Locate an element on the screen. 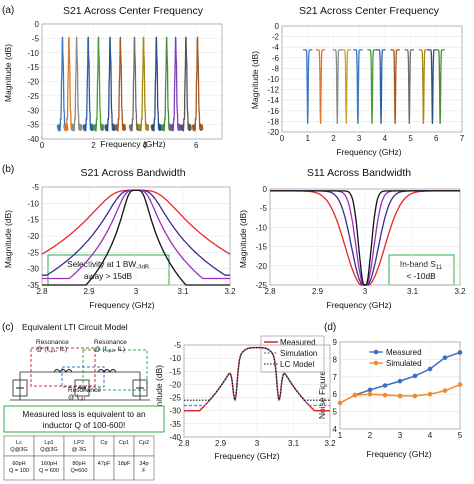  y-tick-label: 4 is located at coordinates (335, 429).